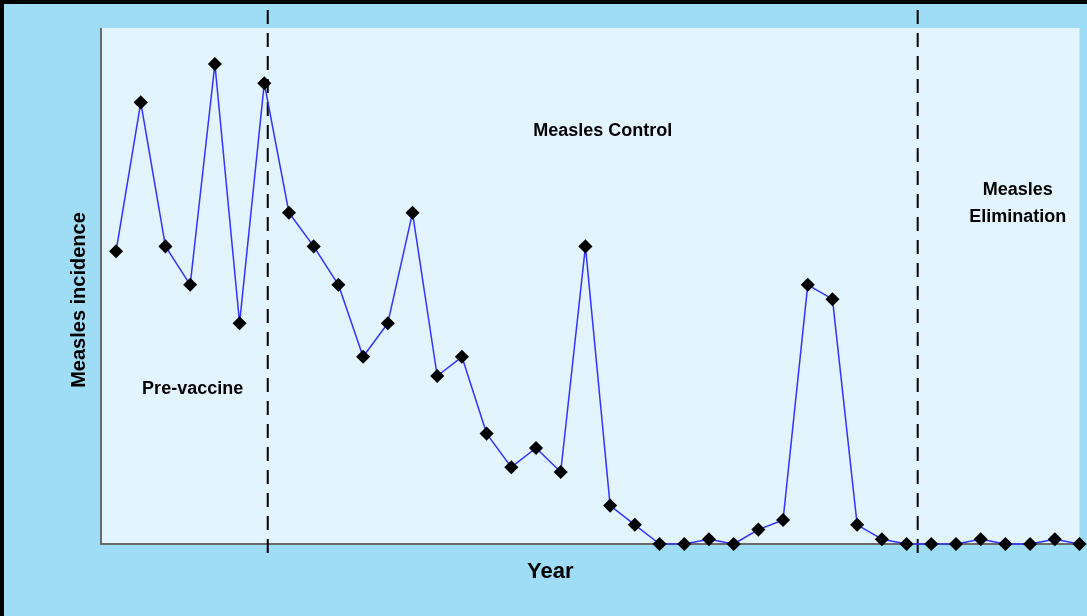 Image resolution: width=1087 pixels, height=616 pixels. I want to click on annotation: Pre-vaccine, so click(193, 388).